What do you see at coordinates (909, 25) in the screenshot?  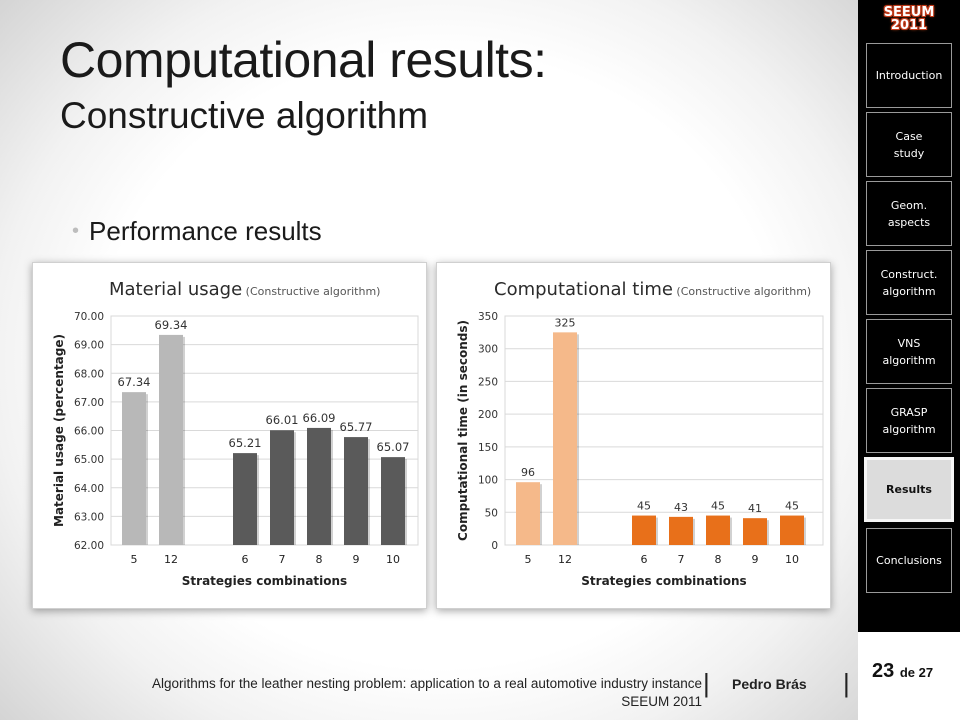 I see `logo-line-2: 2011` at bounding box center [909, 25].